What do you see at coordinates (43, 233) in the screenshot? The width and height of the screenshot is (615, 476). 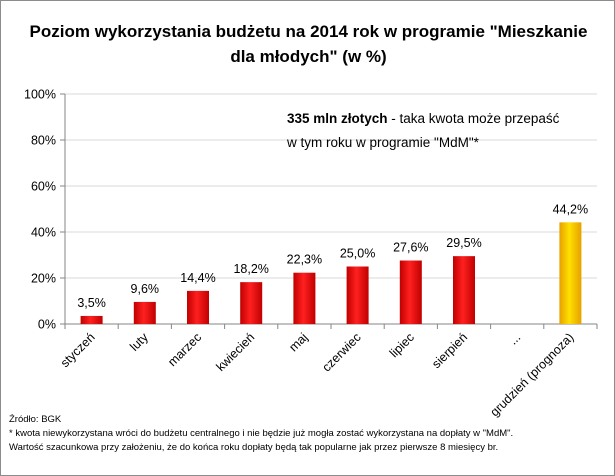 I see `y-tick-label: 40%` at bounding box center [43, 233].